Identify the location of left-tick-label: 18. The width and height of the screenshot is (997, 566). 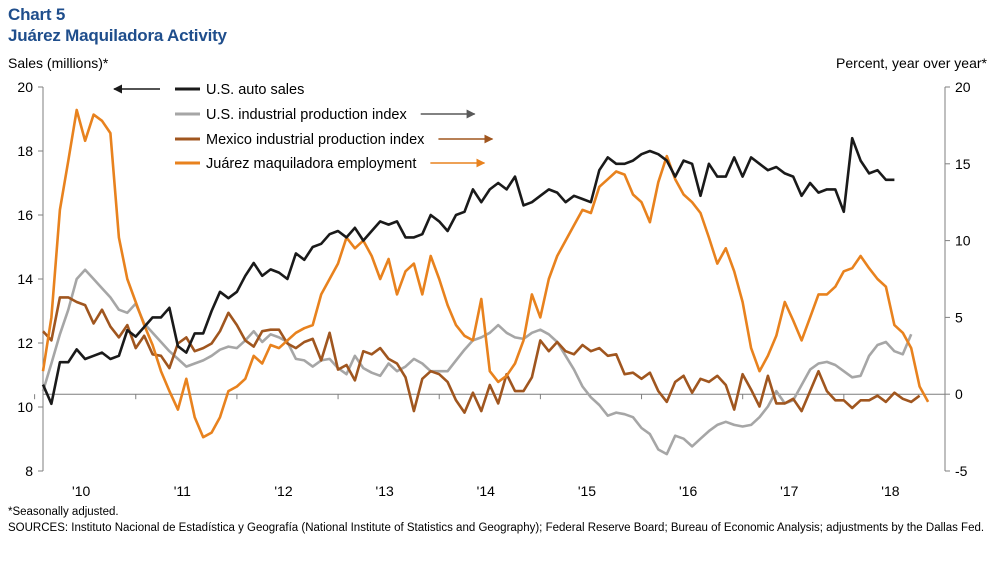
(25, 151).